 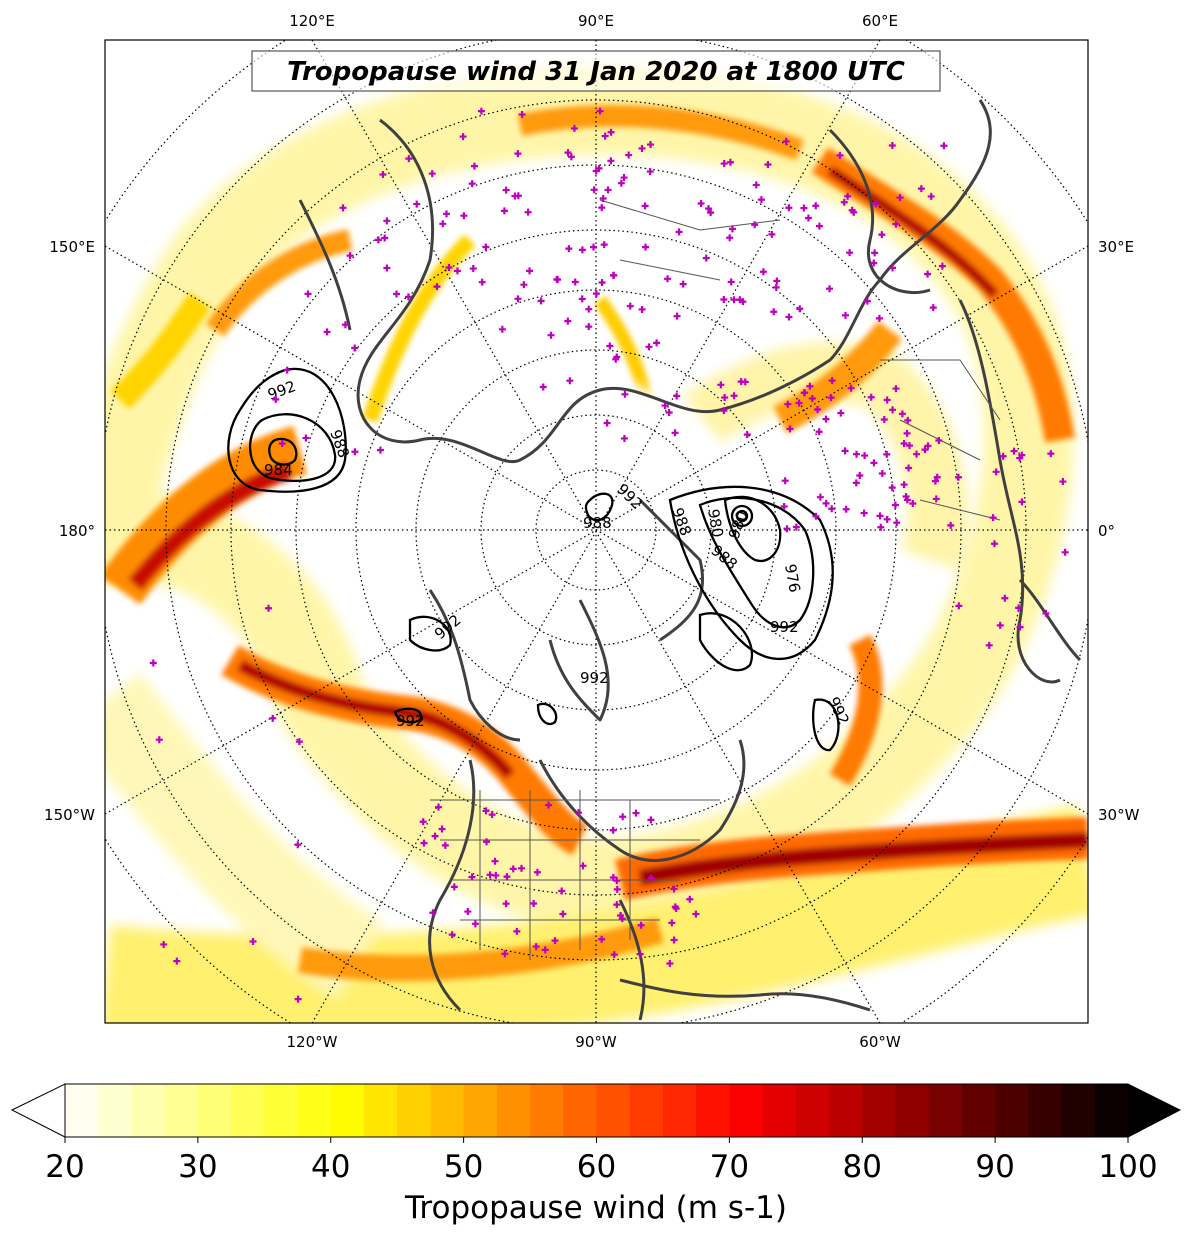 What do you see at coordinates (596, 1042) in the screenshot?
I see `lon-label-bottom: 90°W` at bounding box center [596, 1042].